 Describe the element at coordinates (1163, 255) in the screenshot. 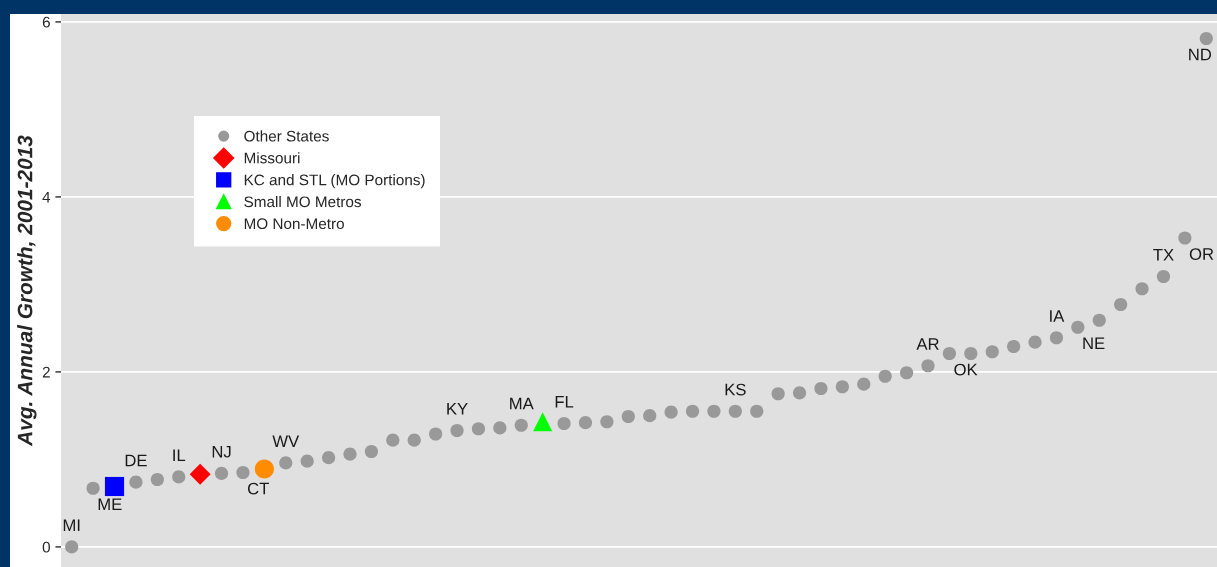

I see `data-label: TX` at that location.